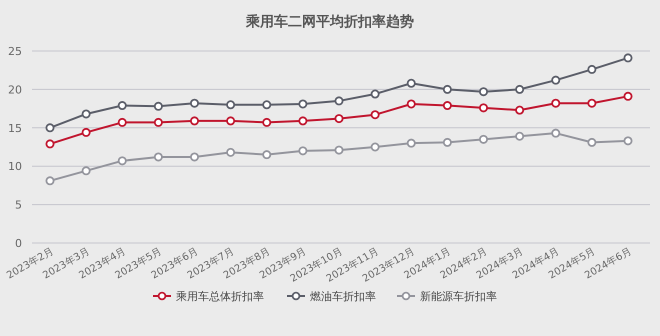  Describe the element at coordinates (329, 21) in the screenshot. I see `chart-title: 乘用车二网平均折扣率趋势` at that location.